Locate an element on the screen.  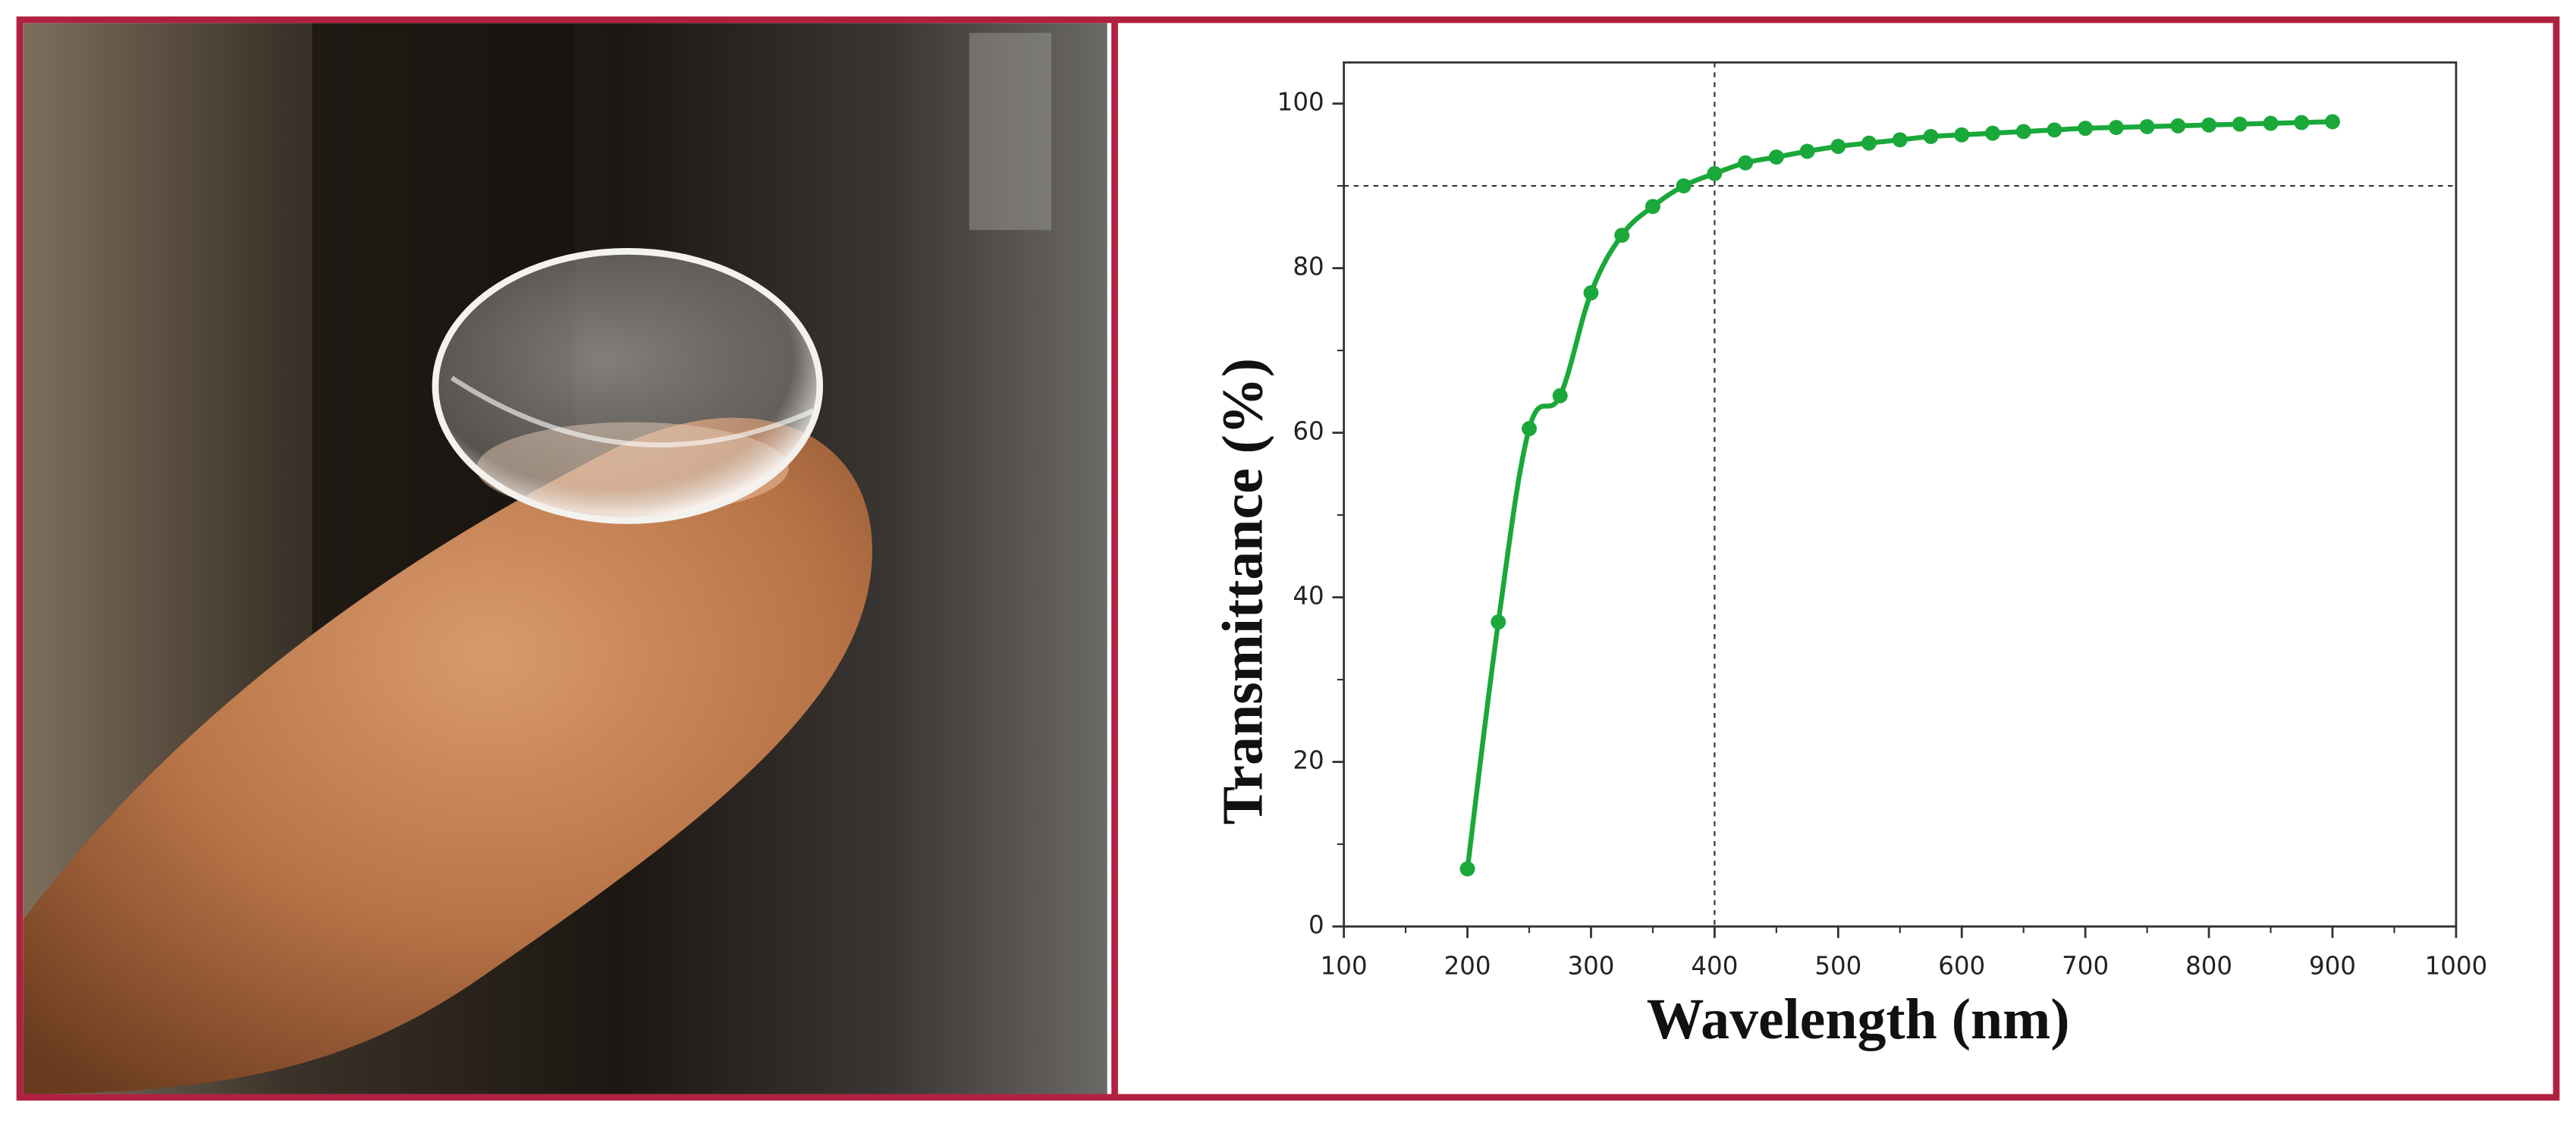
contact-lens is located at coordinates (628, 386).